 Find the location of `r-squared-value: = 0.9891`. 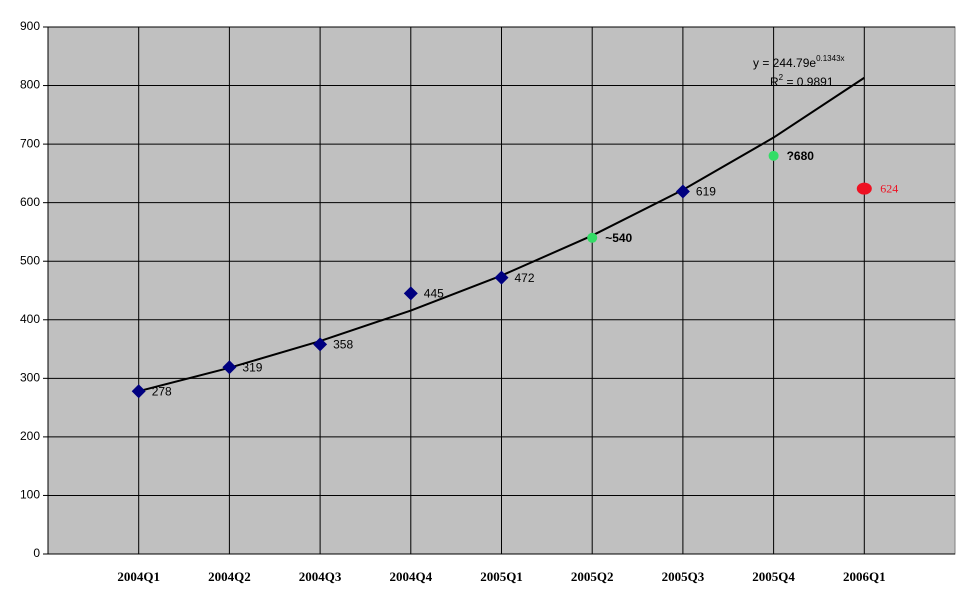

r-squared-value: = 0.9891 is located at coordinates (808, 82).